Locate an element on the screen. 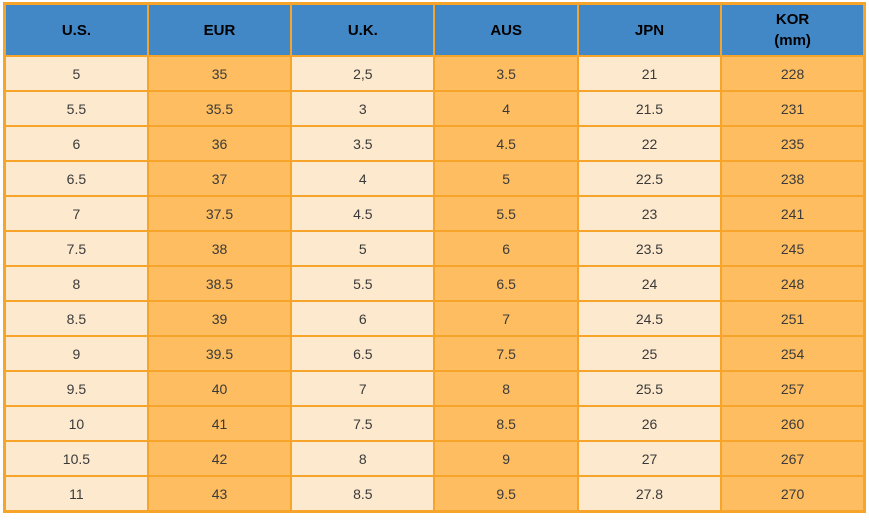 The height and width of the screenshot is (527, 869). table-cell: 38 is located at coordinates (219, 248).